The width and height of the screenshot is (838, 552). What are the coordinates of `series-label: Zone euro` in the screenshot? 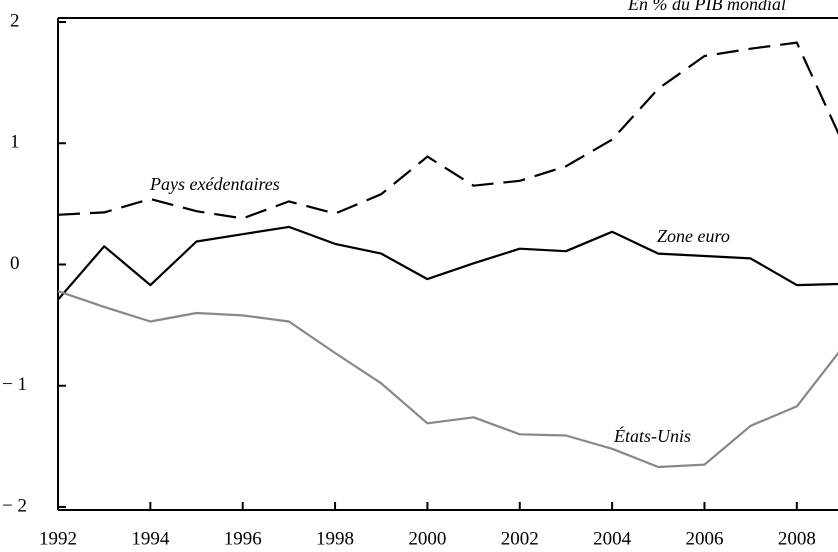 It's located at (693, 236).